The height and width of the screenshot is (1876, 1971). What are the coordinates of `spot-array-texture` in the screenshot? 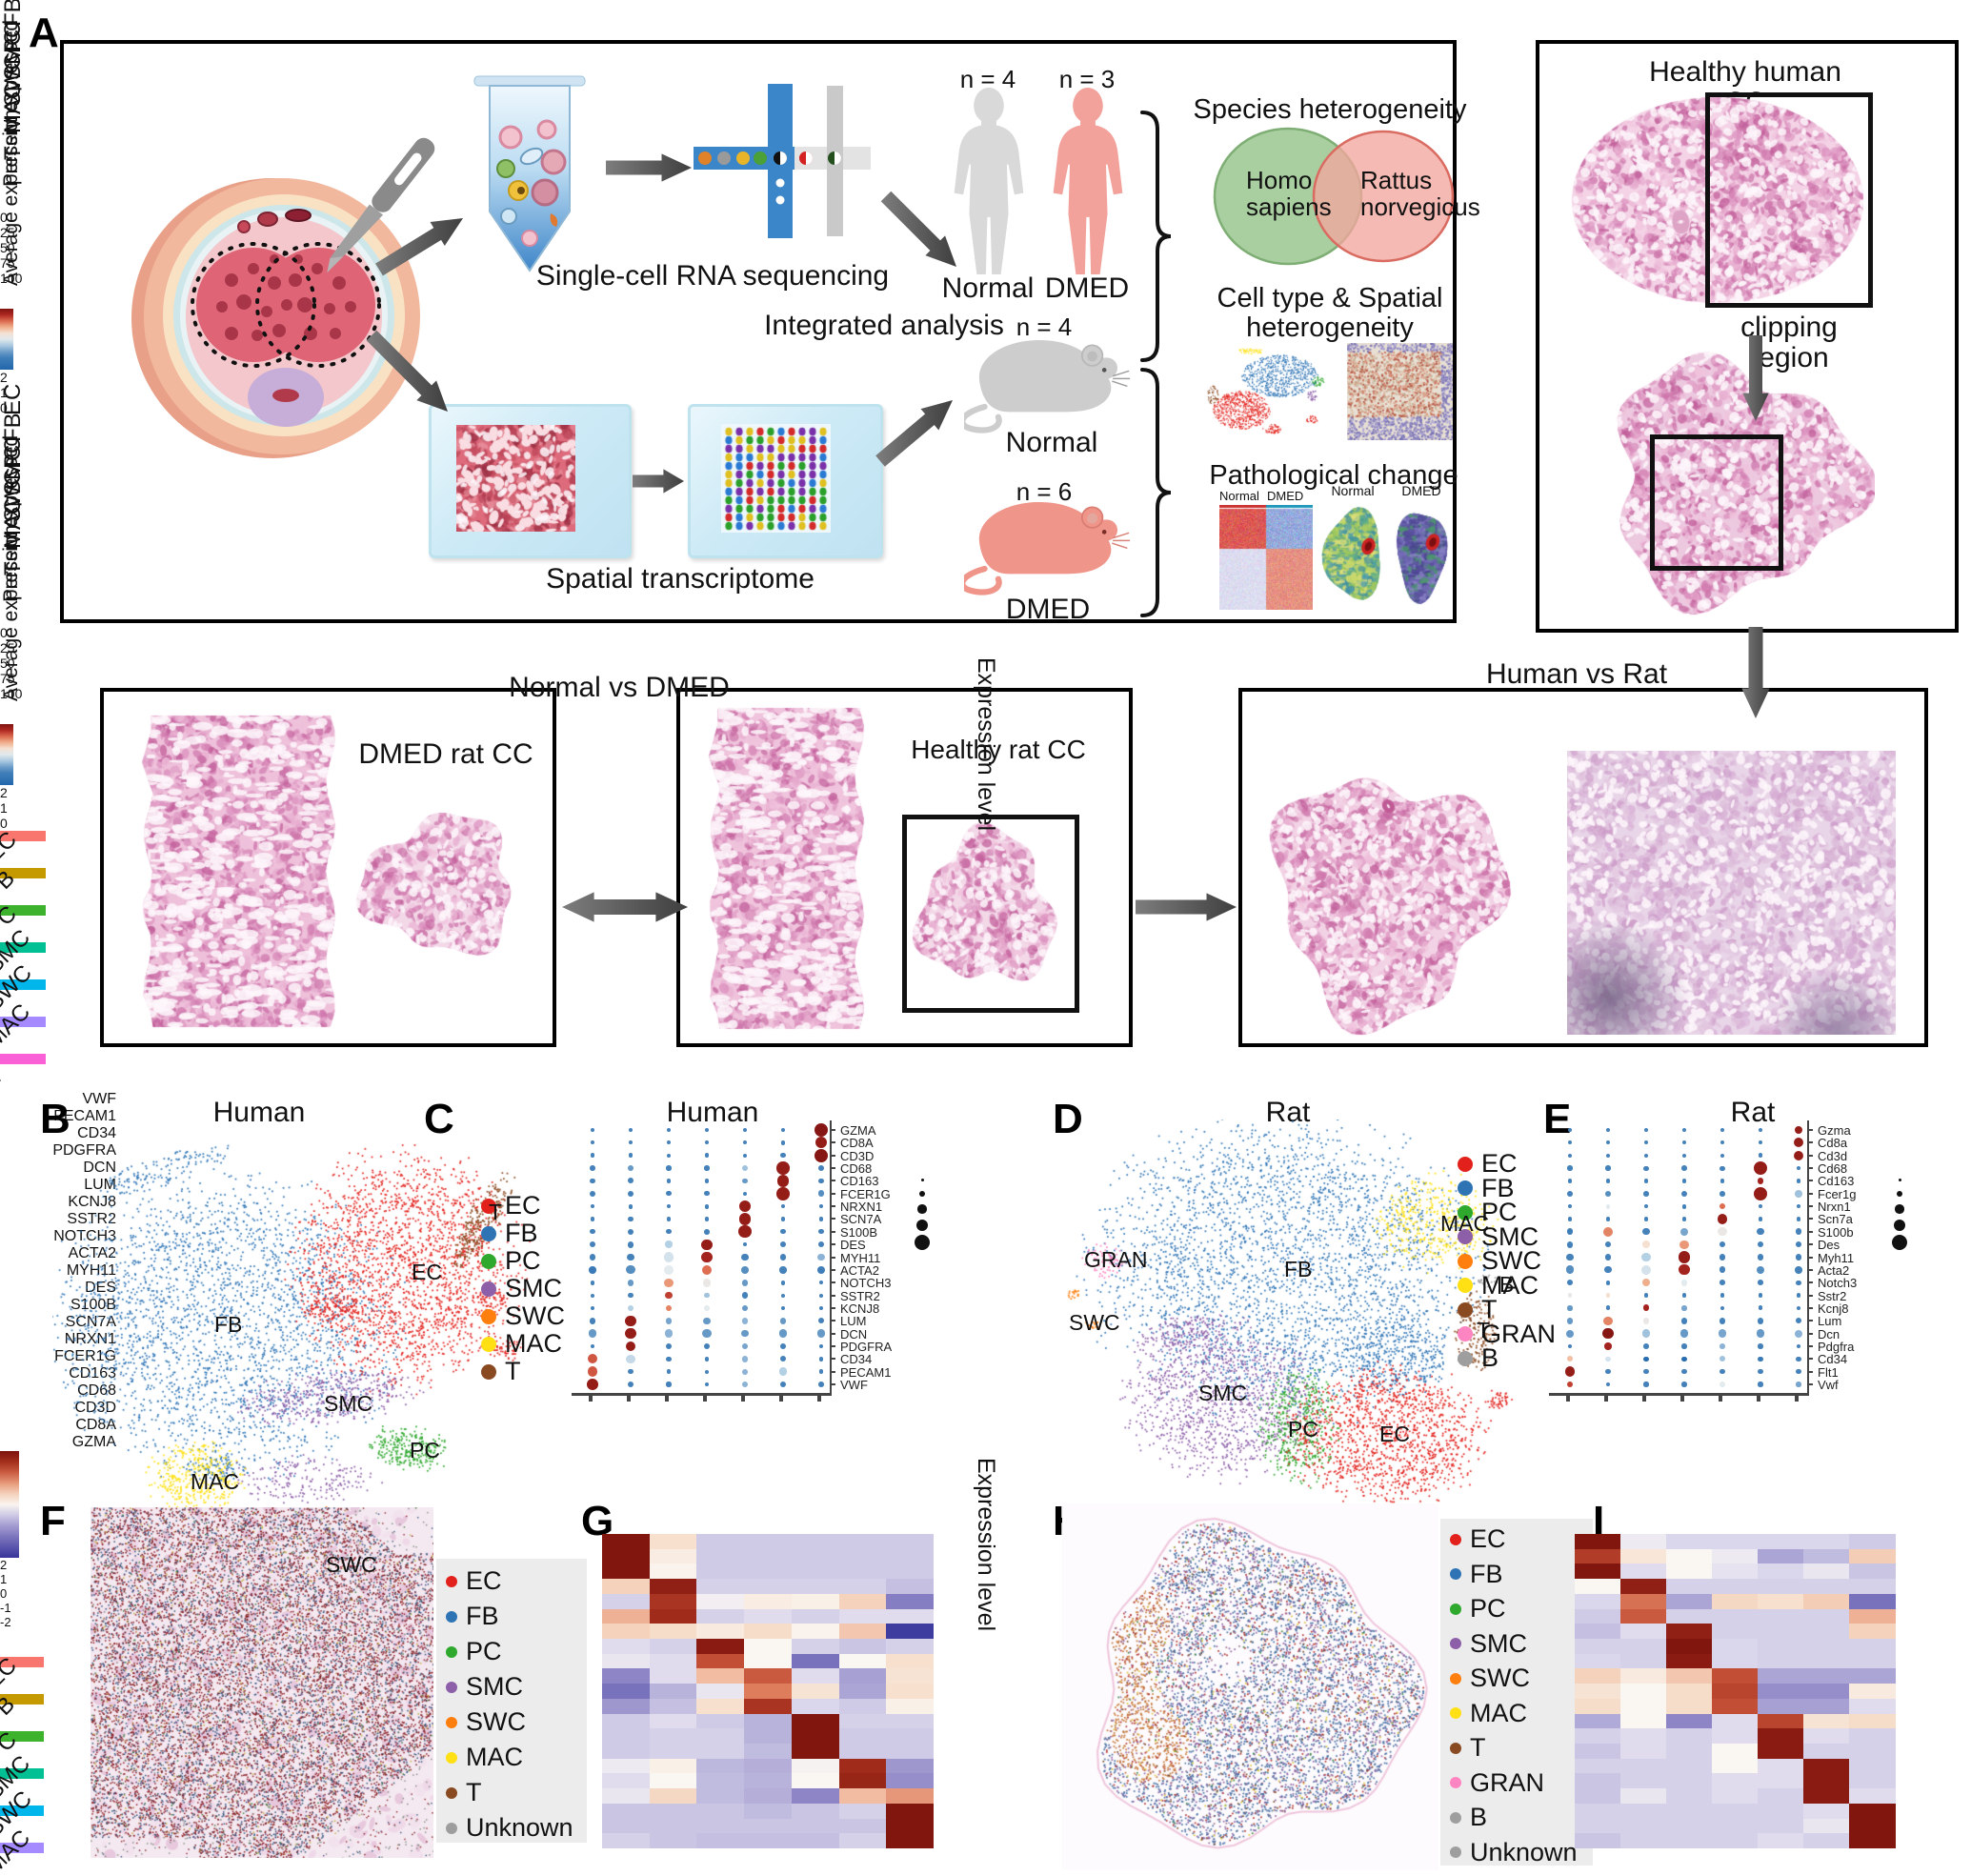 It's located at (776, 479).